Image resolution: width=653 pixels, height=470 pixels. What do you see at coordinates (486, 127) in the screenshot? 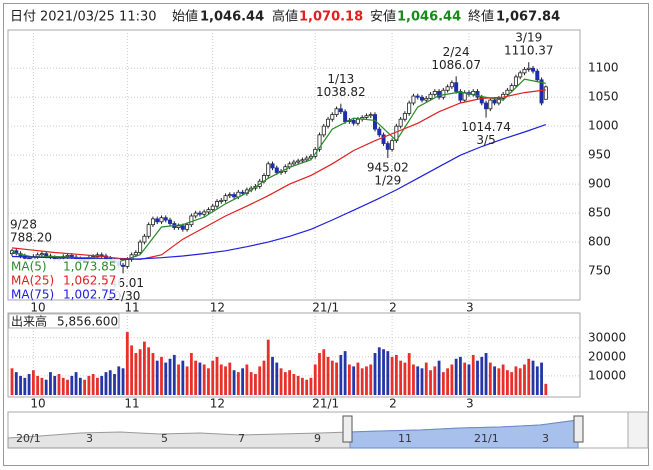
I see `annotation-value: 1014.74` at bounding box center [486, 127].